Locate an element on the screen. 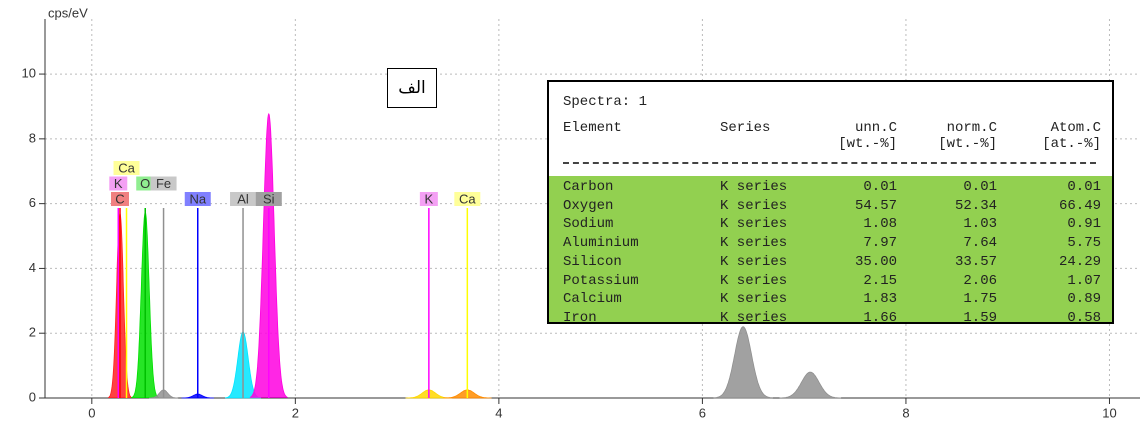 The height and width of the screenshot is (423, 1142). table-cell: Oxygen is located at coordinates (588, 205).